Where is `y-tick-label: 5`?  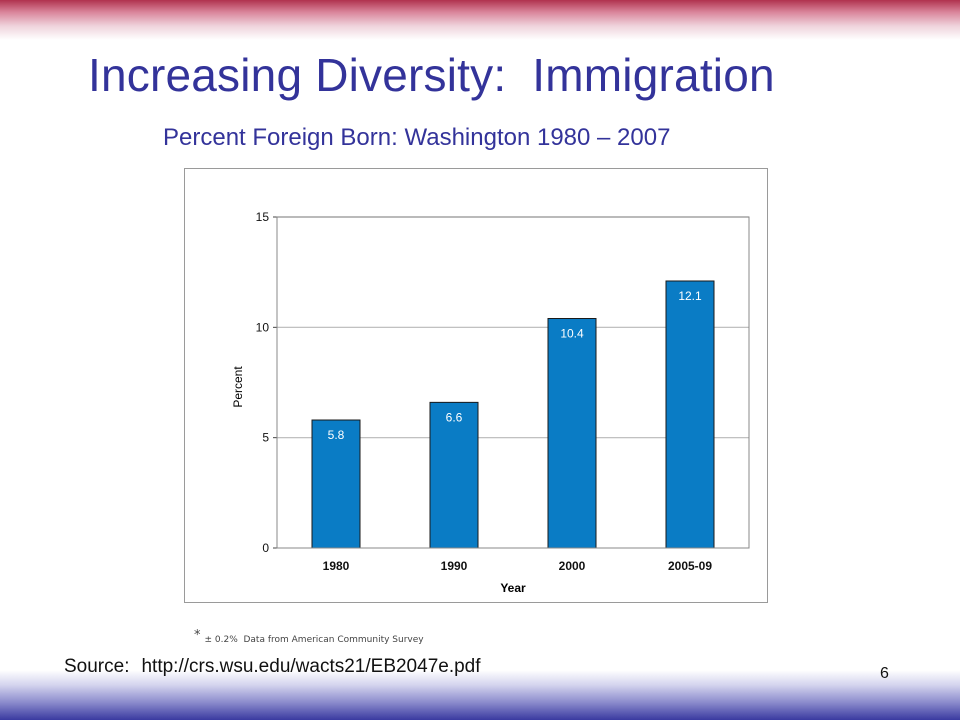 y-tick-label: 5 is located at coordinates (265, 438).